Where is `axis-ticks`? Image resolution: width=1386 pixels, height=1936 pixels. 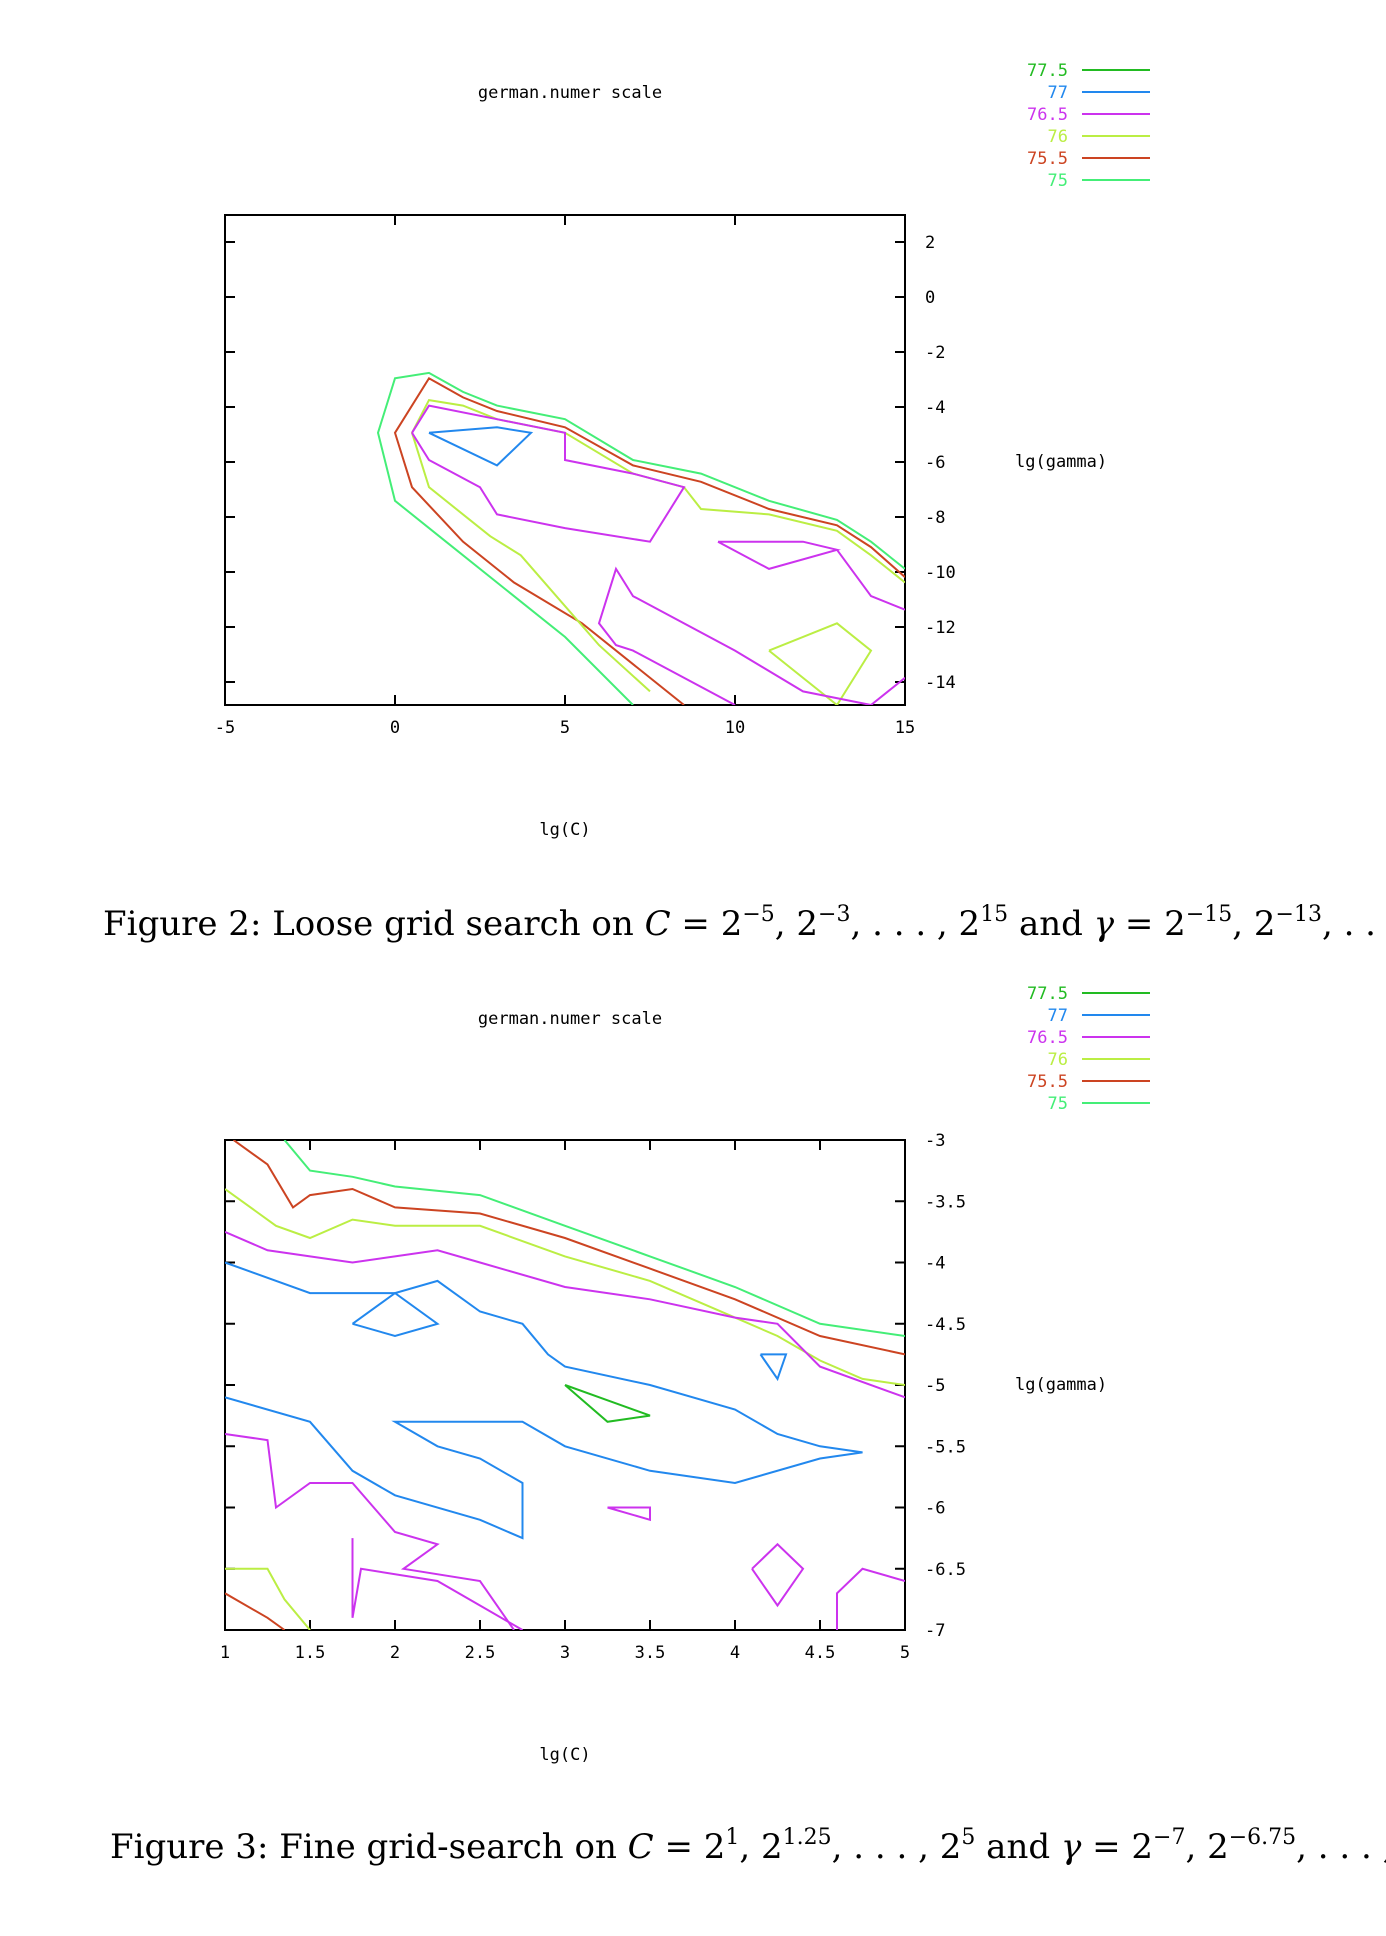
axis-ticks is located at coordinates (565, 1385).